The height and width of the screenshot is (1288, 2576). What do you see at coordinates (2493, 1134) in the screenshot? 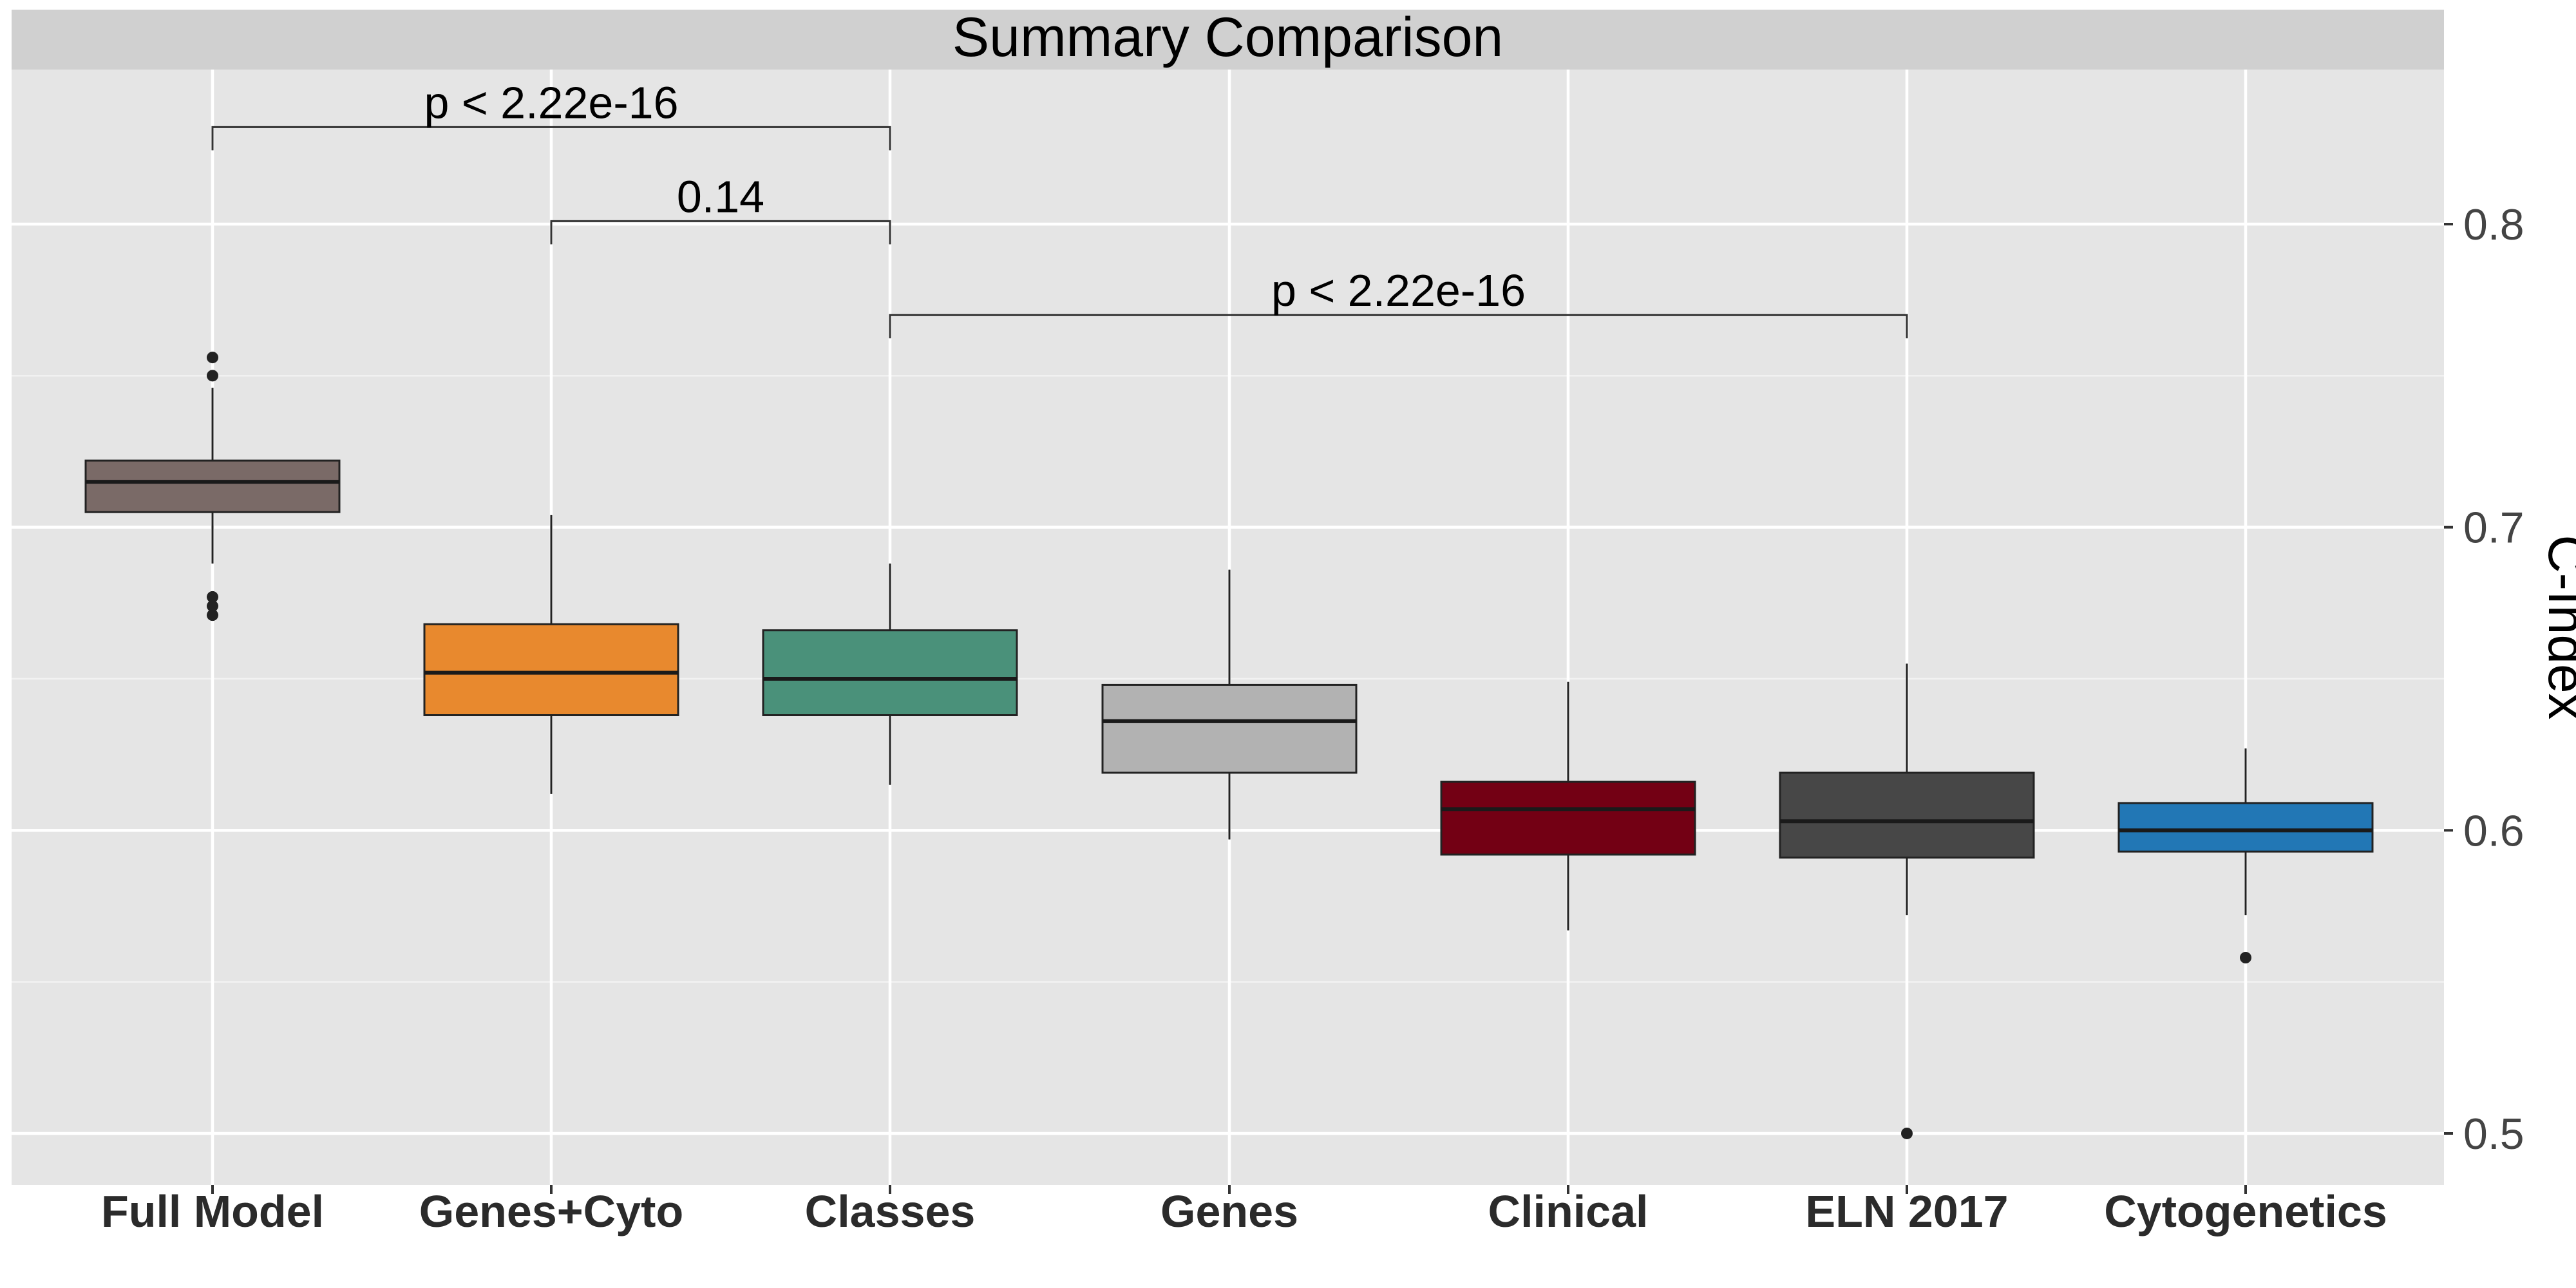
I see `y-tick-label: 0.5` at bounding box center [2493, 1134].